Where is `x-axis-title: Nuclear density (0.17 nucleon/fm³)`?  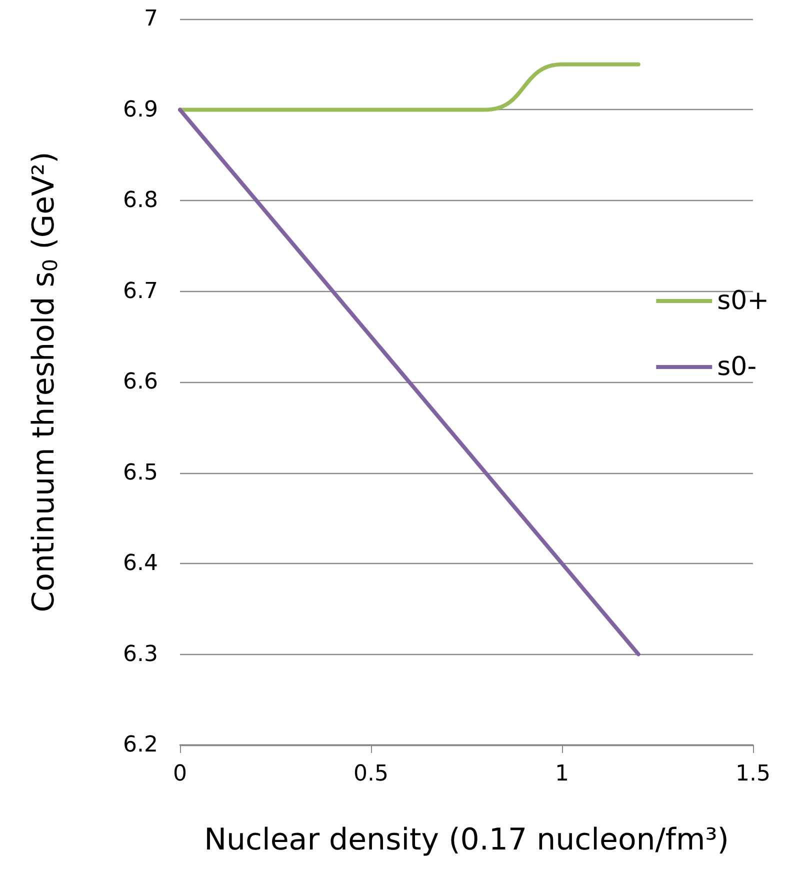
x-axis-title: Nuclear density (0.17 nucleon/fm³) is located at coordinates (466, 840).